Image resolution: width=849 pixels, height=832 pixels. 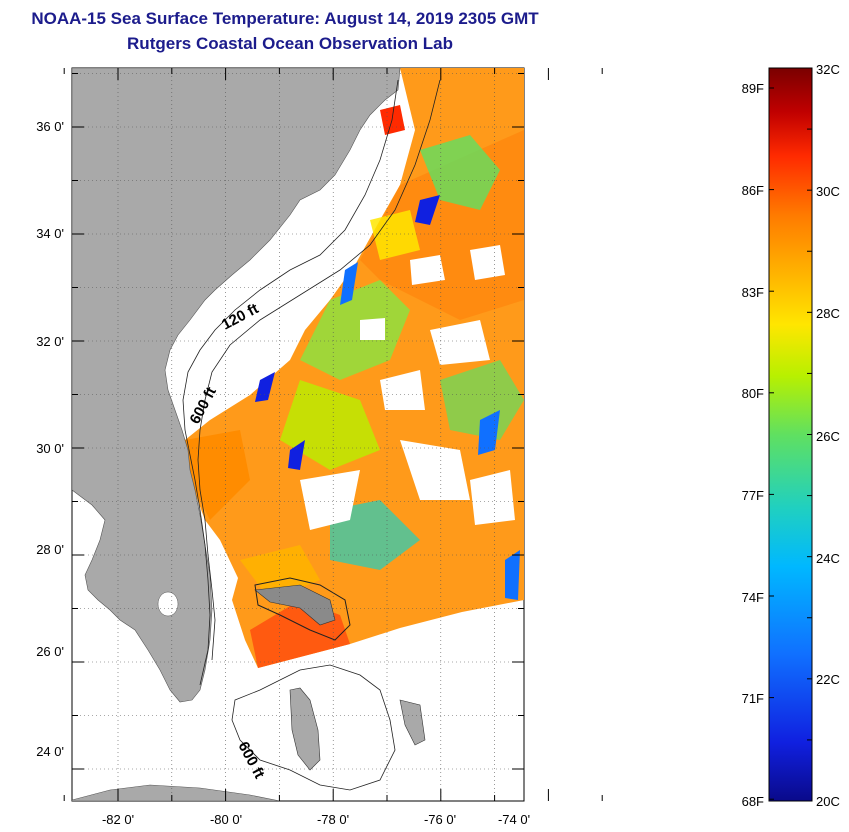 I want to click on lon-label-74: -74 0', so click(x=514, y=819).